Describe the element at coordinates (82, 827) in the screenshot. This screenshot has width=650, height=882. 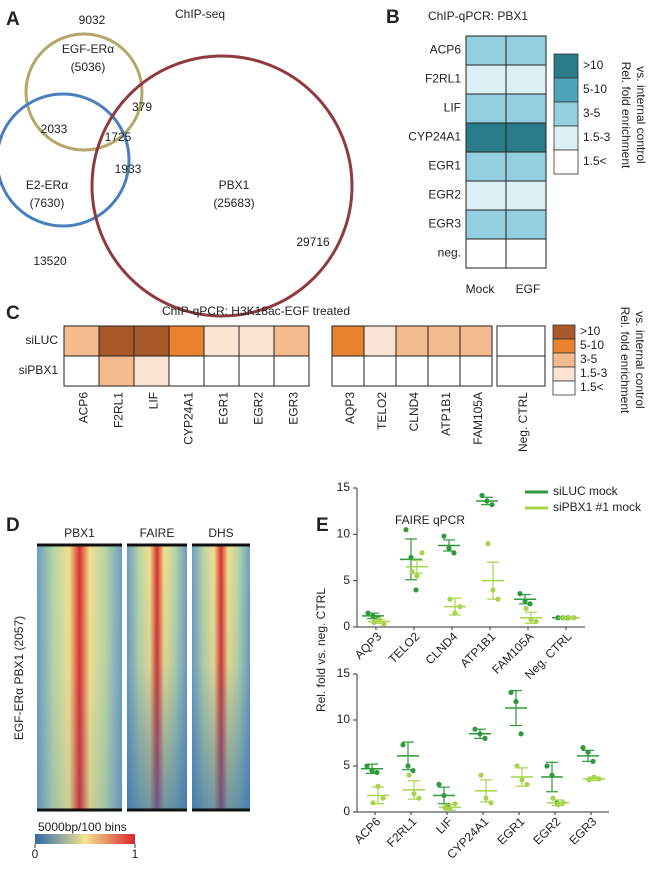
I see `colorbar-label: 5000bp/100 bins` at that location.